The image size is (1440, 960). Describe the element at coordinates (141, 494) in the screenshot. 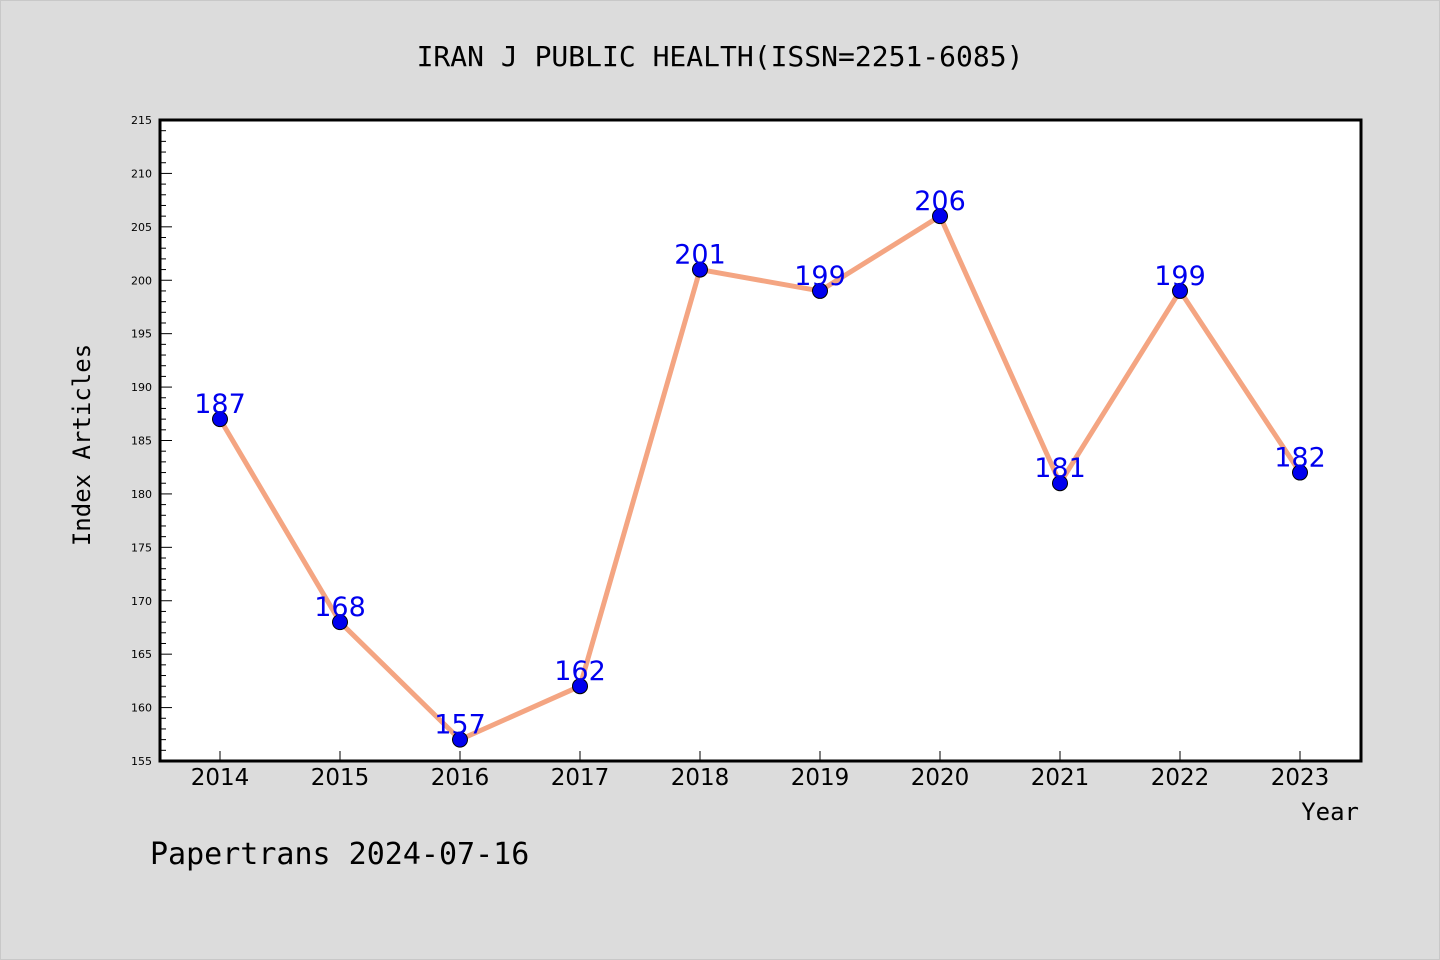

I see `y-tick-label: 180` at that location.